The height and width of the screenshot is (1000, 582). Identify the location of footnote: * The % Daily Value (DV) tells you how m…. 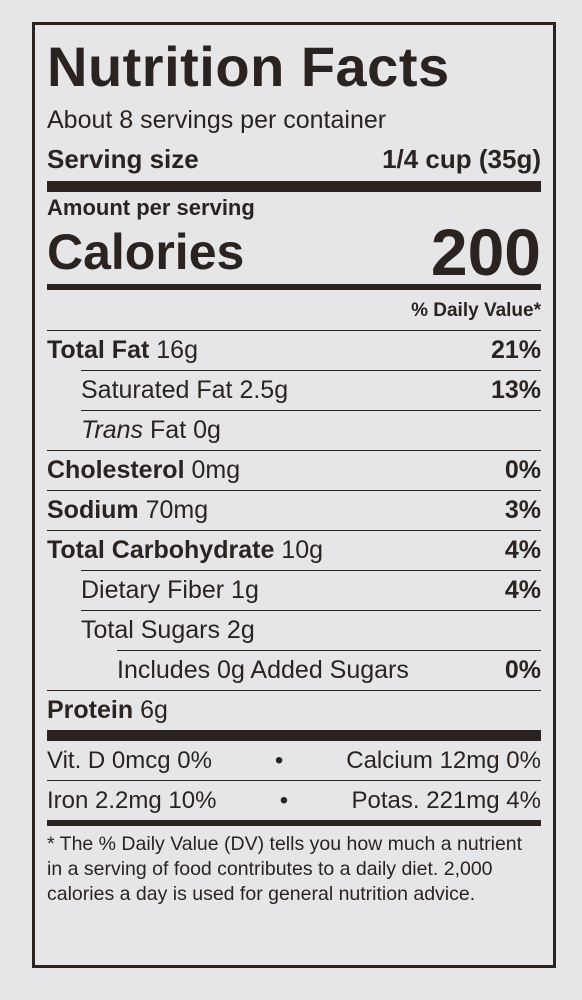
(285, 869).